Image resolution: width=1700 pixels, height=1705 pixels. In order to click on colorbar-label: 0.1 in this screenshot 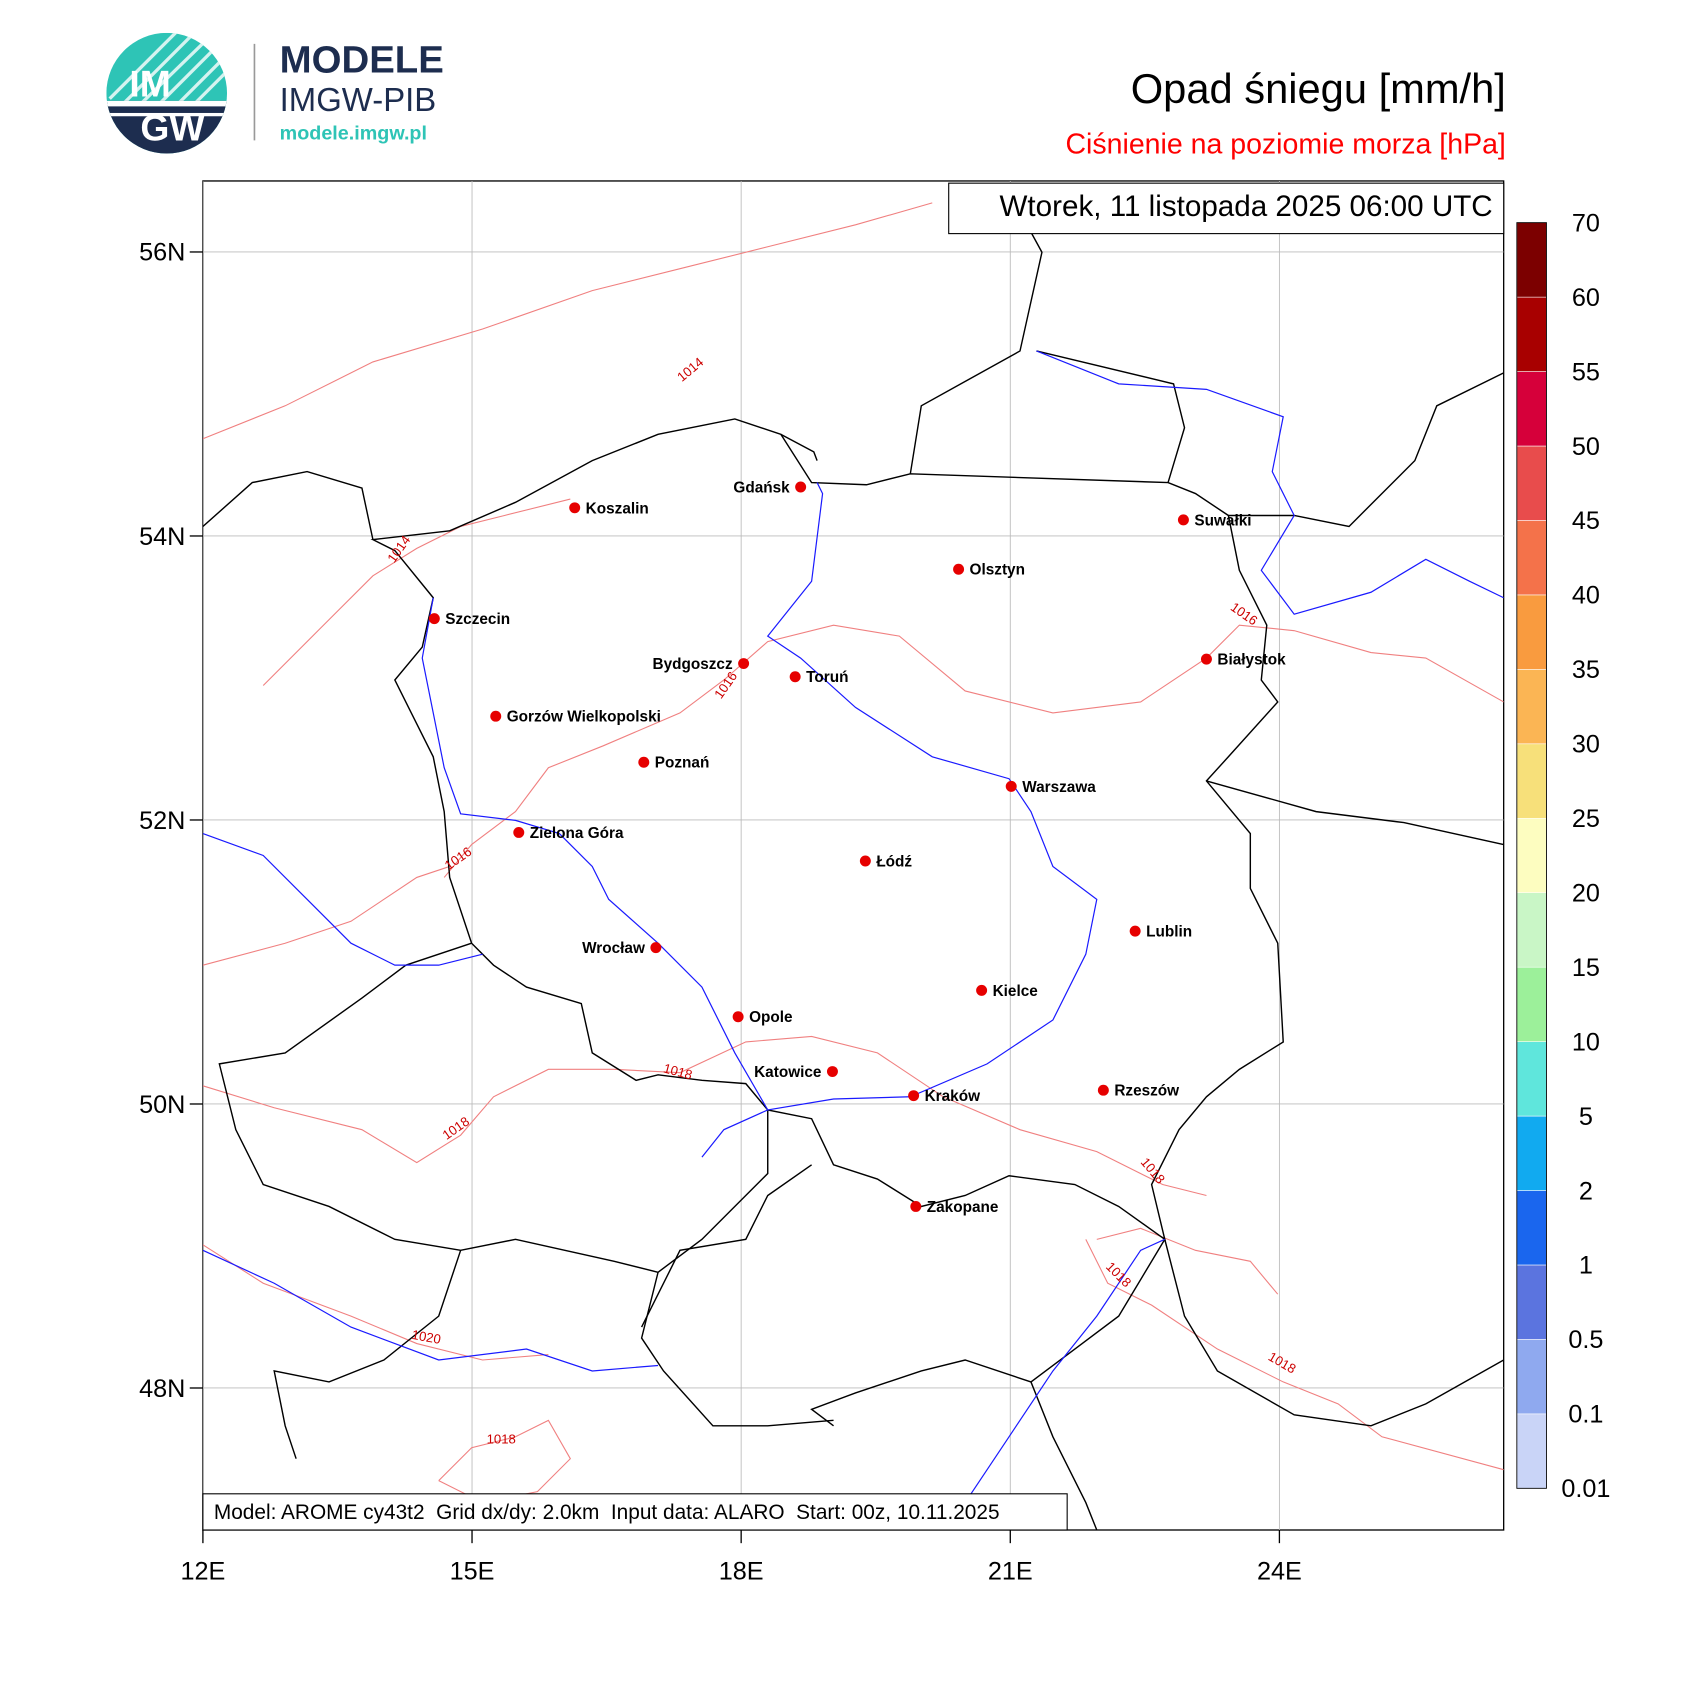, I will do `click(1585, 1415)`.